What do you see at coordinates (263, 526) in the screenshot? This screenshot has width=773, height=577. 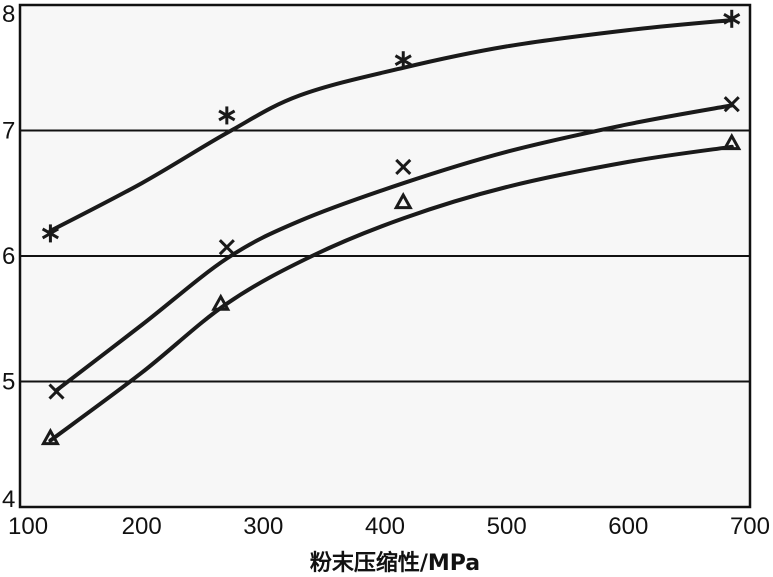 I see `x-tick-label-300: 300` at bounding box center [263, 526].